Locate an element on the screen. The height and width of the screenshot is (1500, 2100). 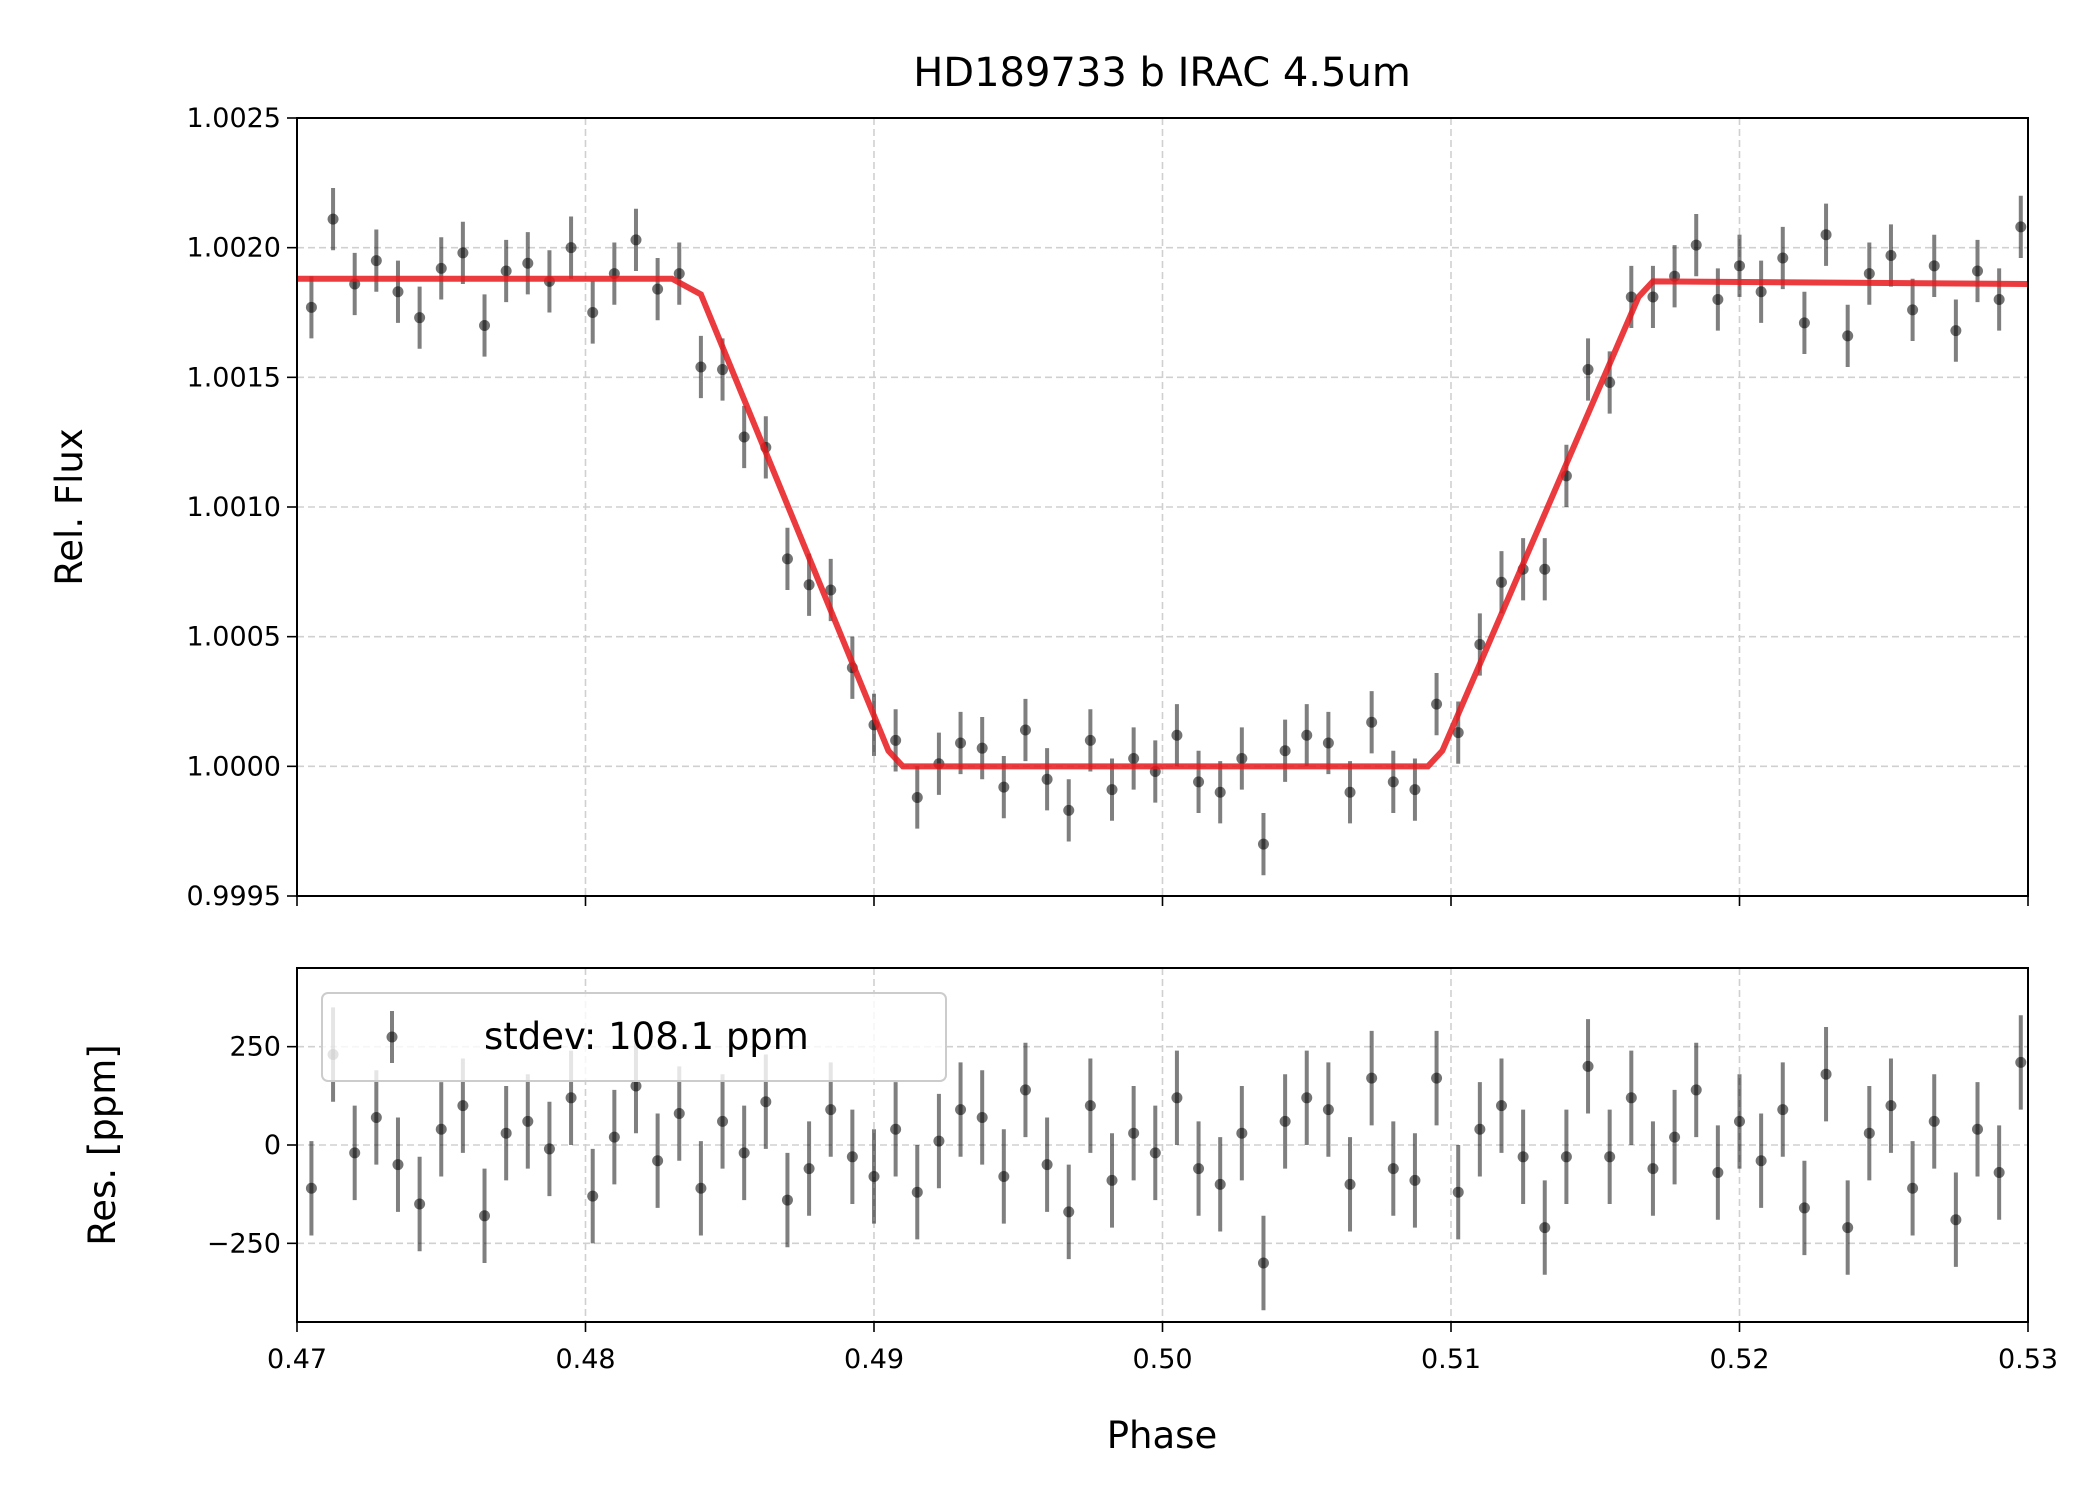
x-tick-label: 0.49 is located at coordinates (874, 1359).